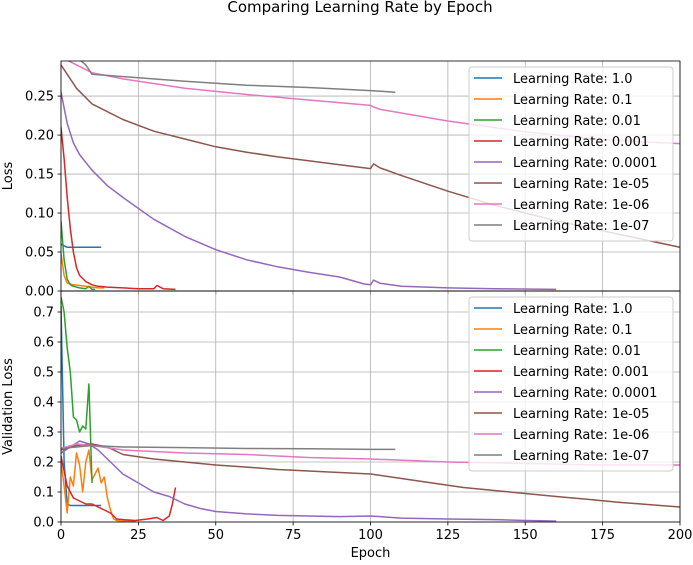 Image resolution: width=693 pixels, height=565 pixels. Describe the element at coordinates (39, 214) in the screenshot. I see `loss-y-tick-label: 0.10` at that location.